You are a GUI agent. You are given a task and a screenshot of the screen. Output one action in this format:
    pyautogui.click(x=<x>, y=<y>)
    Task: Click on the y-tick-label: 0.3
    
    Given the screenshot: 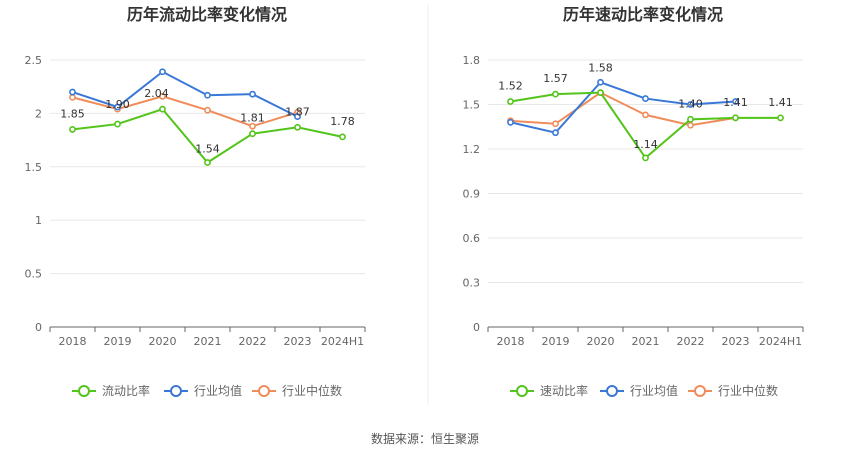 What is the action you would take?
    pyautogui.click(x=472, y=283)
    